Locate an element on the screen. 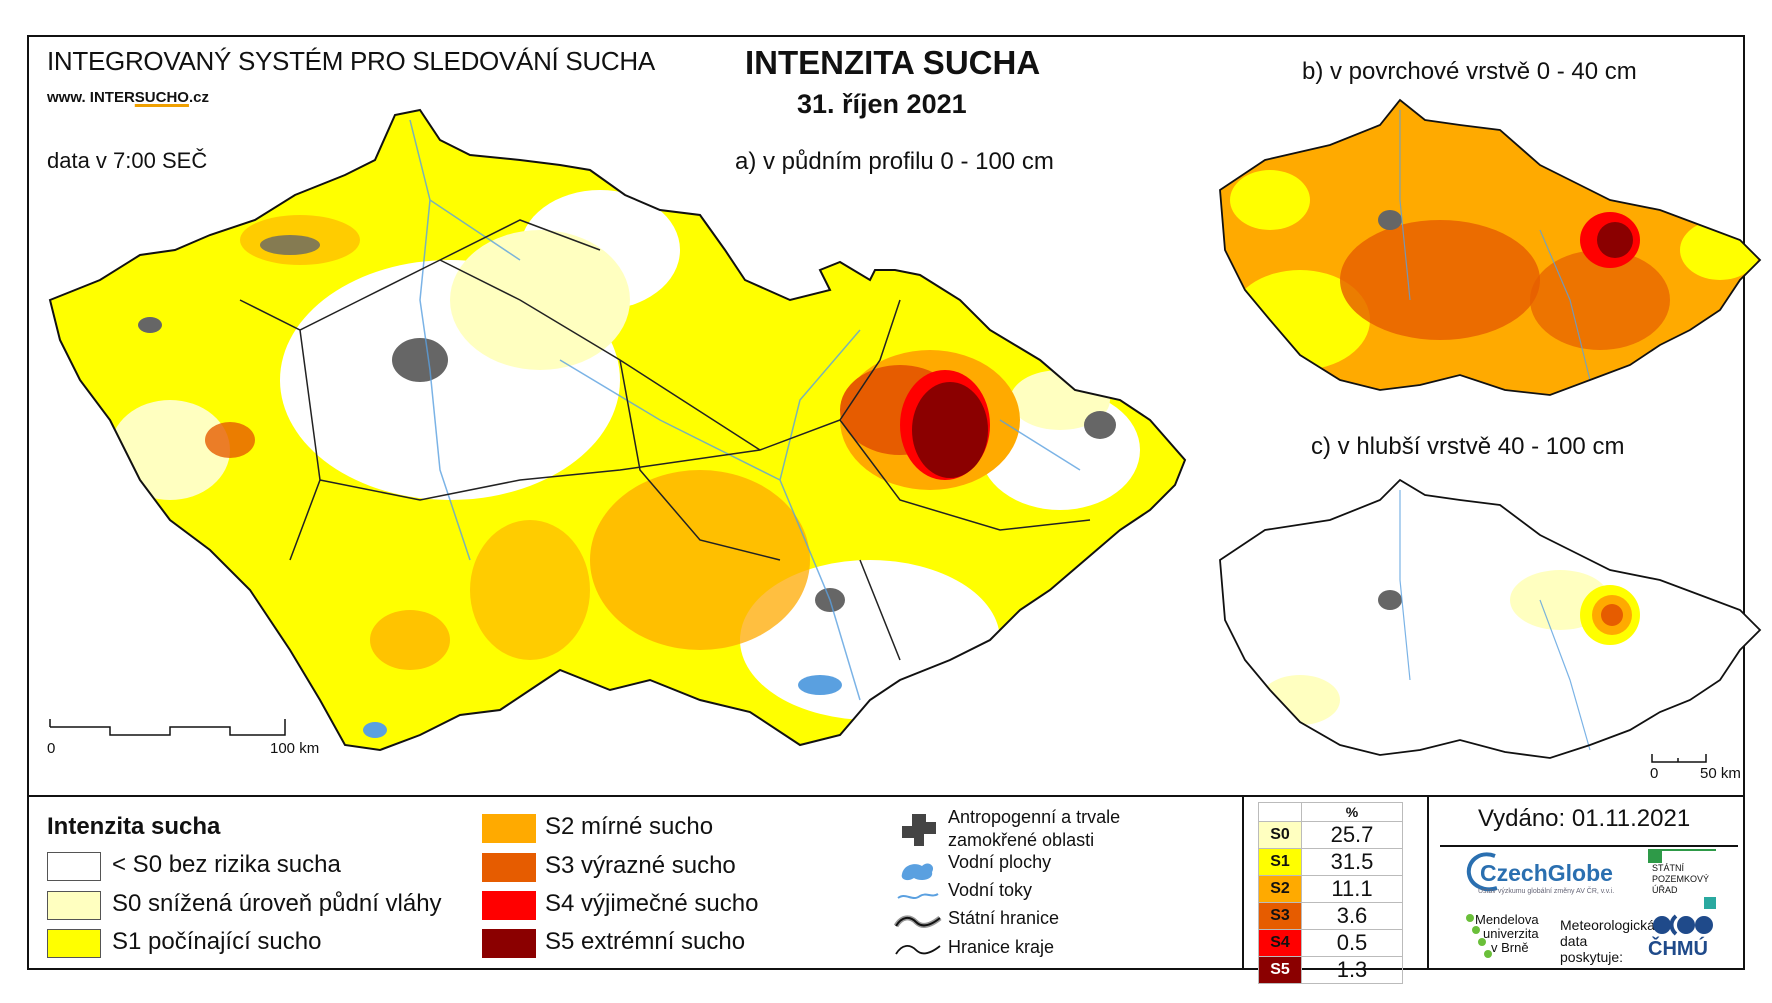 Image resolution: width=1772 pixels, height=1003 pixels. url-prefix: www. INTER is located at coordinates (91, 97).